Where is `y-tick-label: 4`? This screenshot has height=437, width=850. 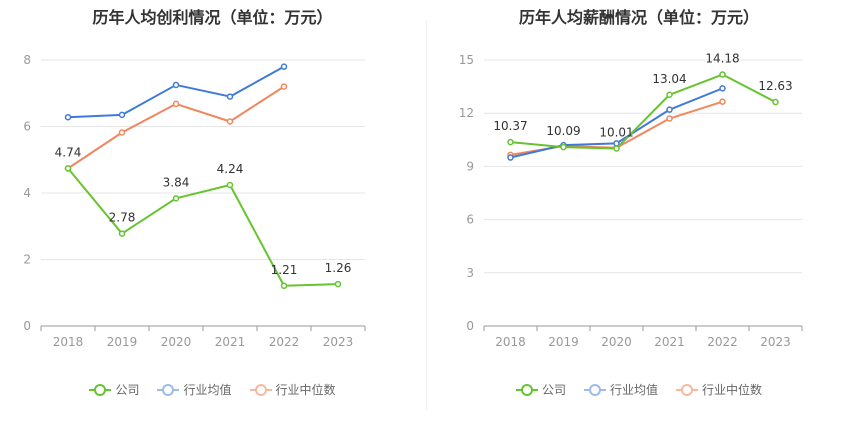
y-tick-label: 4 is located at coordinates (27, 193).